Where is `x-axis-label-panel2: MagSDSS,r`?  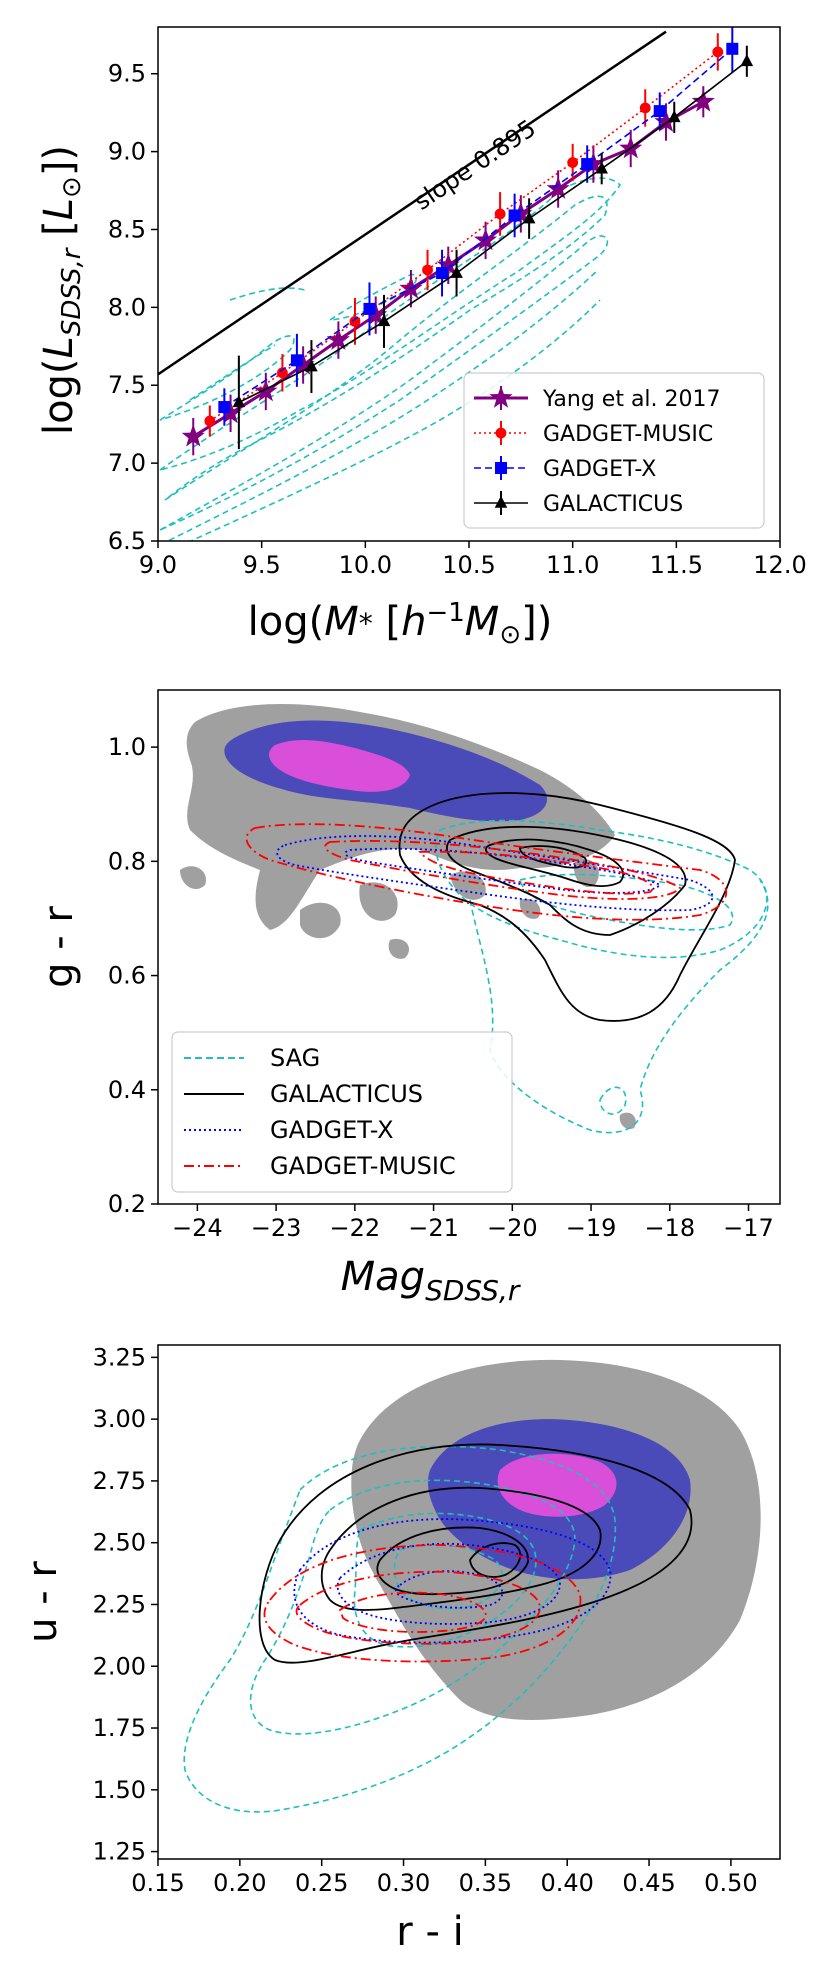
x-axis-label-panel2: MagSDSS,r is located at coordinates (431, 1280).